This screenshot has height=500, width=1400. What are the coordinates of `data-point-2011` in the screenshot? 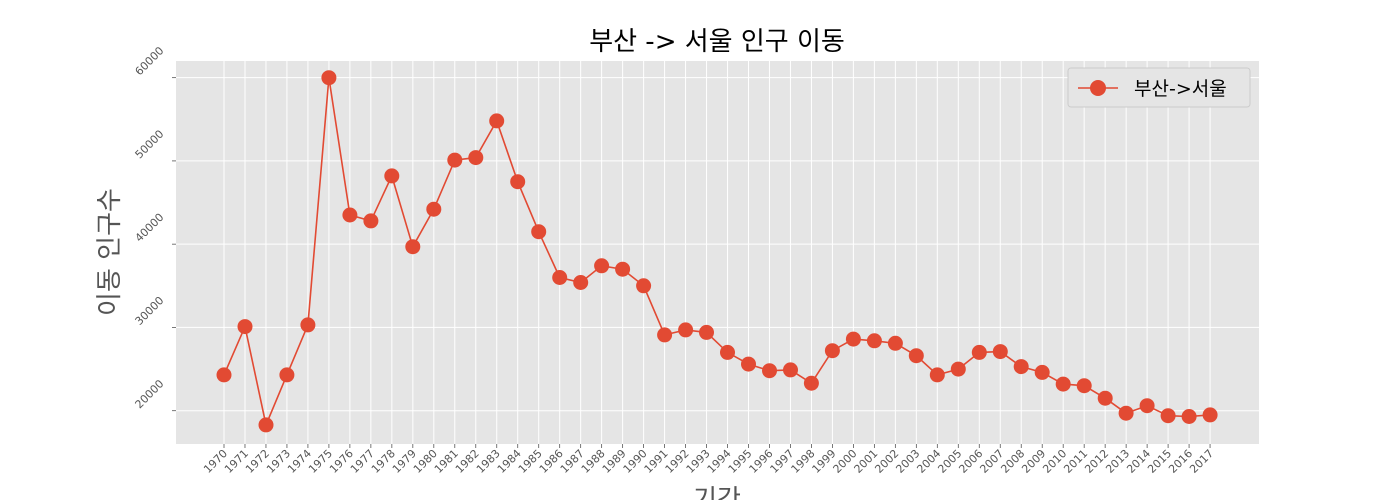 It's located at (1084, 386).